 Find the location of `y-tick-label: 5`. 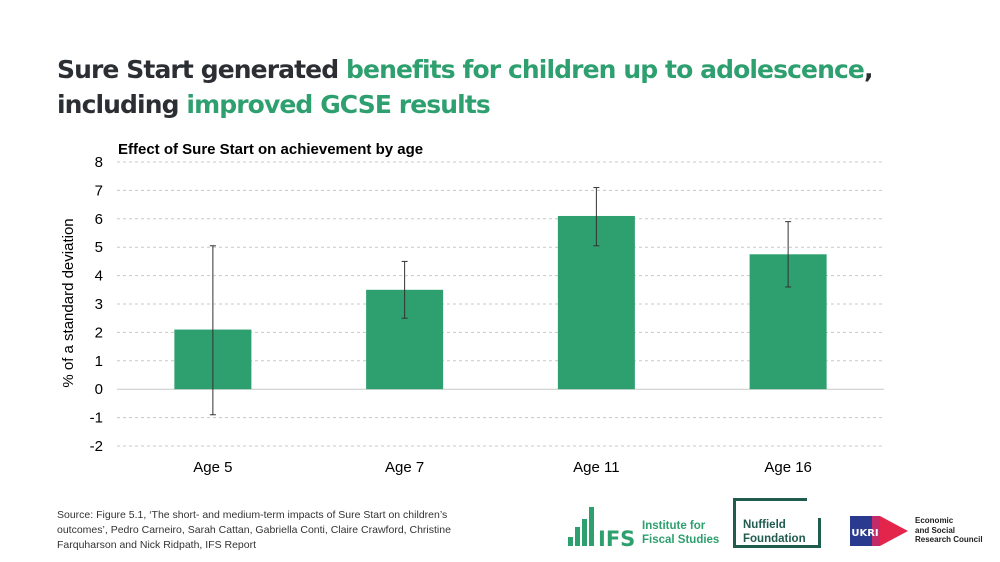

y-tick-label: 5 is located at coordinates (99, 247).